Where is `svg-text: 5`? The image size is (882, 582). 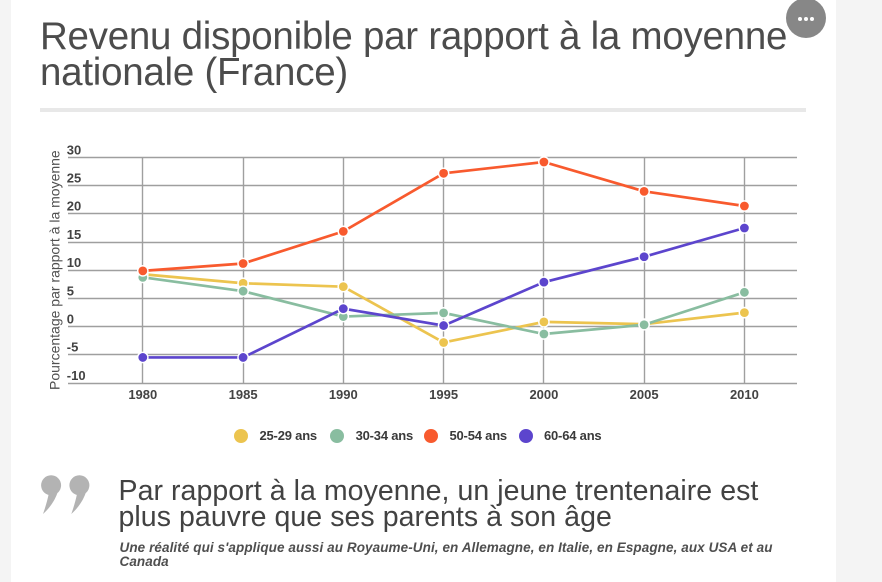
svg-text: 5 is located at coordinates (70, 290).